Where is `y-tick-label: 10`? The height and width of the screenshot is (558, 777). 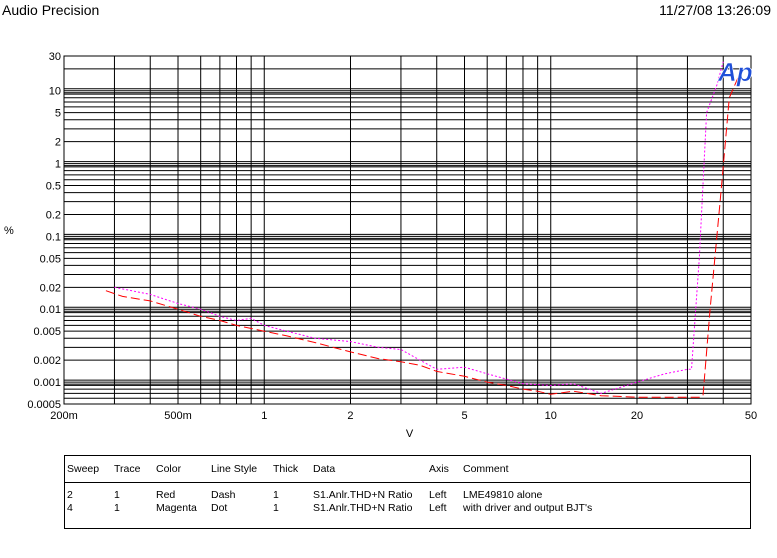 y-tick-label: 10 is located at coordinates (55, 92).